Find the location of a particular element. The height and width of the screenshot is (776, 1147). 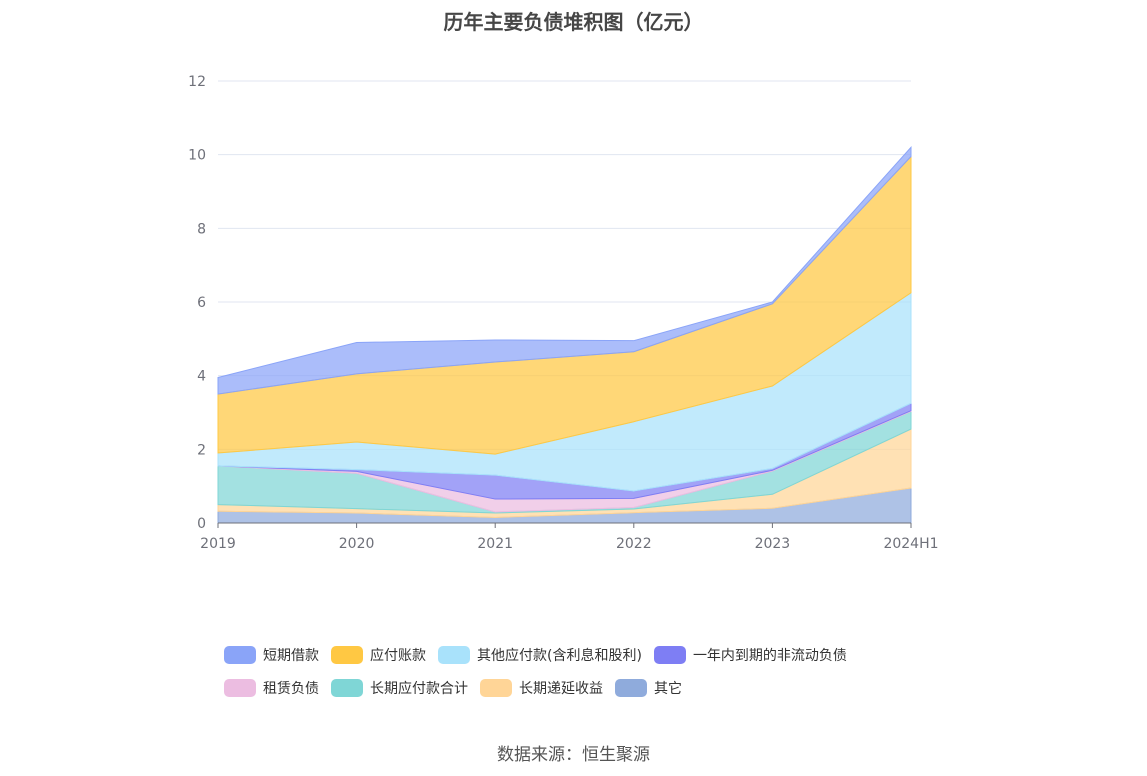

legend-label: 长期递延收益 is located at coordinates (561, 688).